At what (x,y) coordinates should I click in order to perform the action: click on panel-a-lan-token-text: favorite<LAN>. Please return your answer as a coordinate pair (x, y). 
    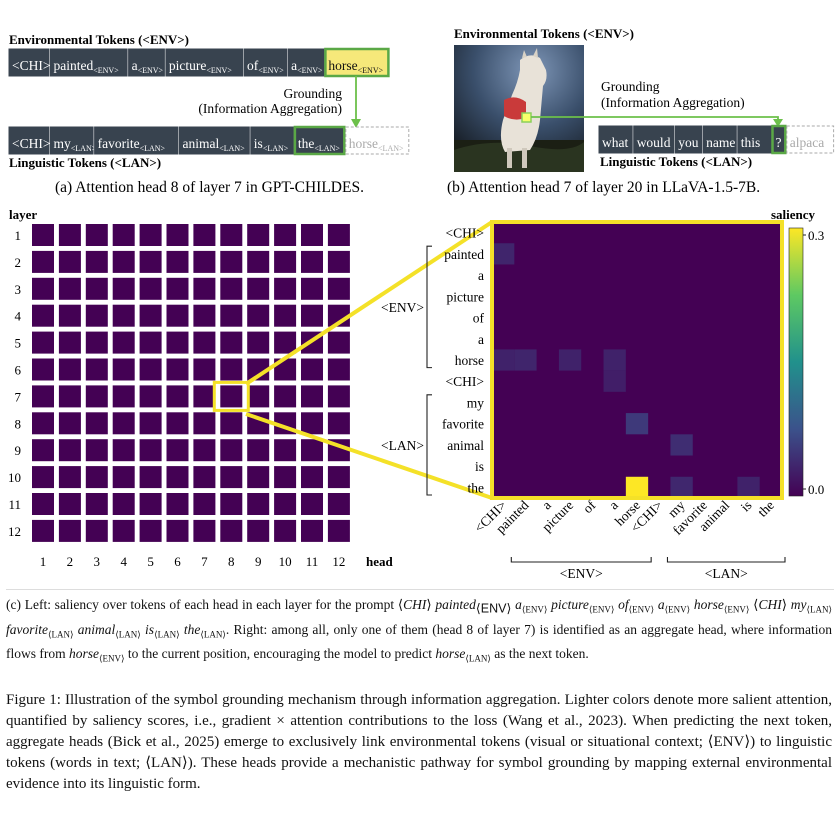
    Looking at the image, I should click on (132, 144).